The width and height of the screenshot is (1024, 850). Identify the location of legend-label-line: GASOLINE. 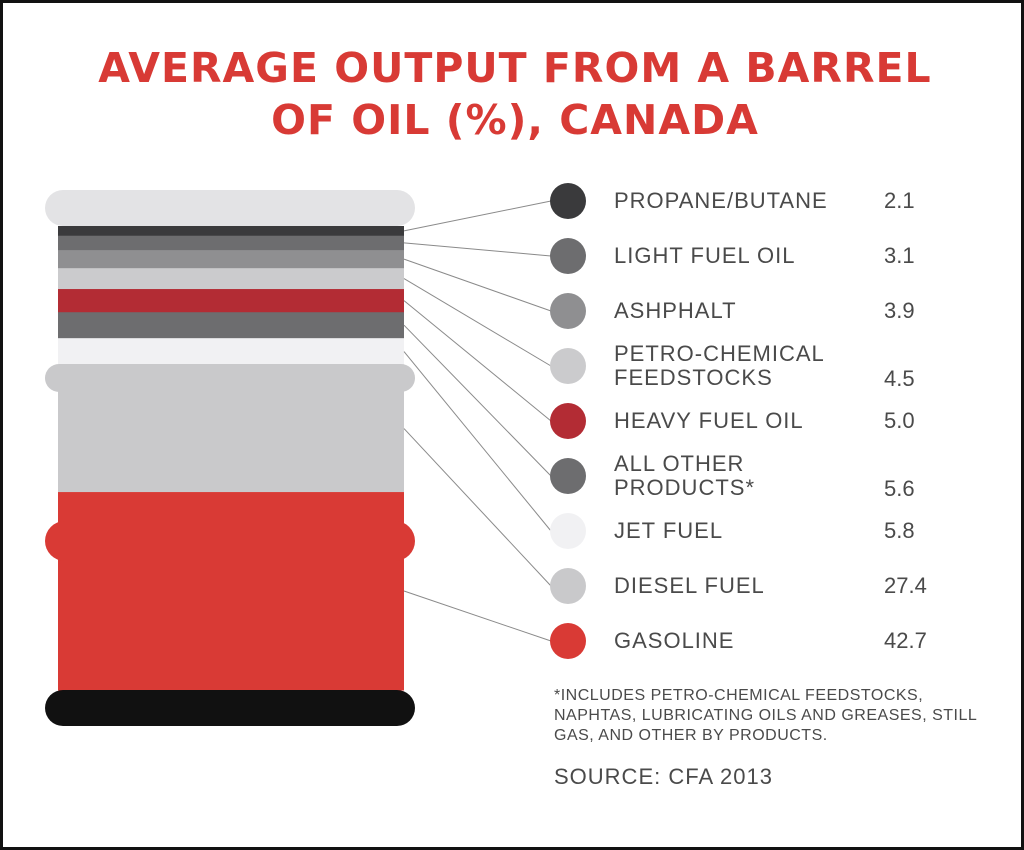
(674, 640).